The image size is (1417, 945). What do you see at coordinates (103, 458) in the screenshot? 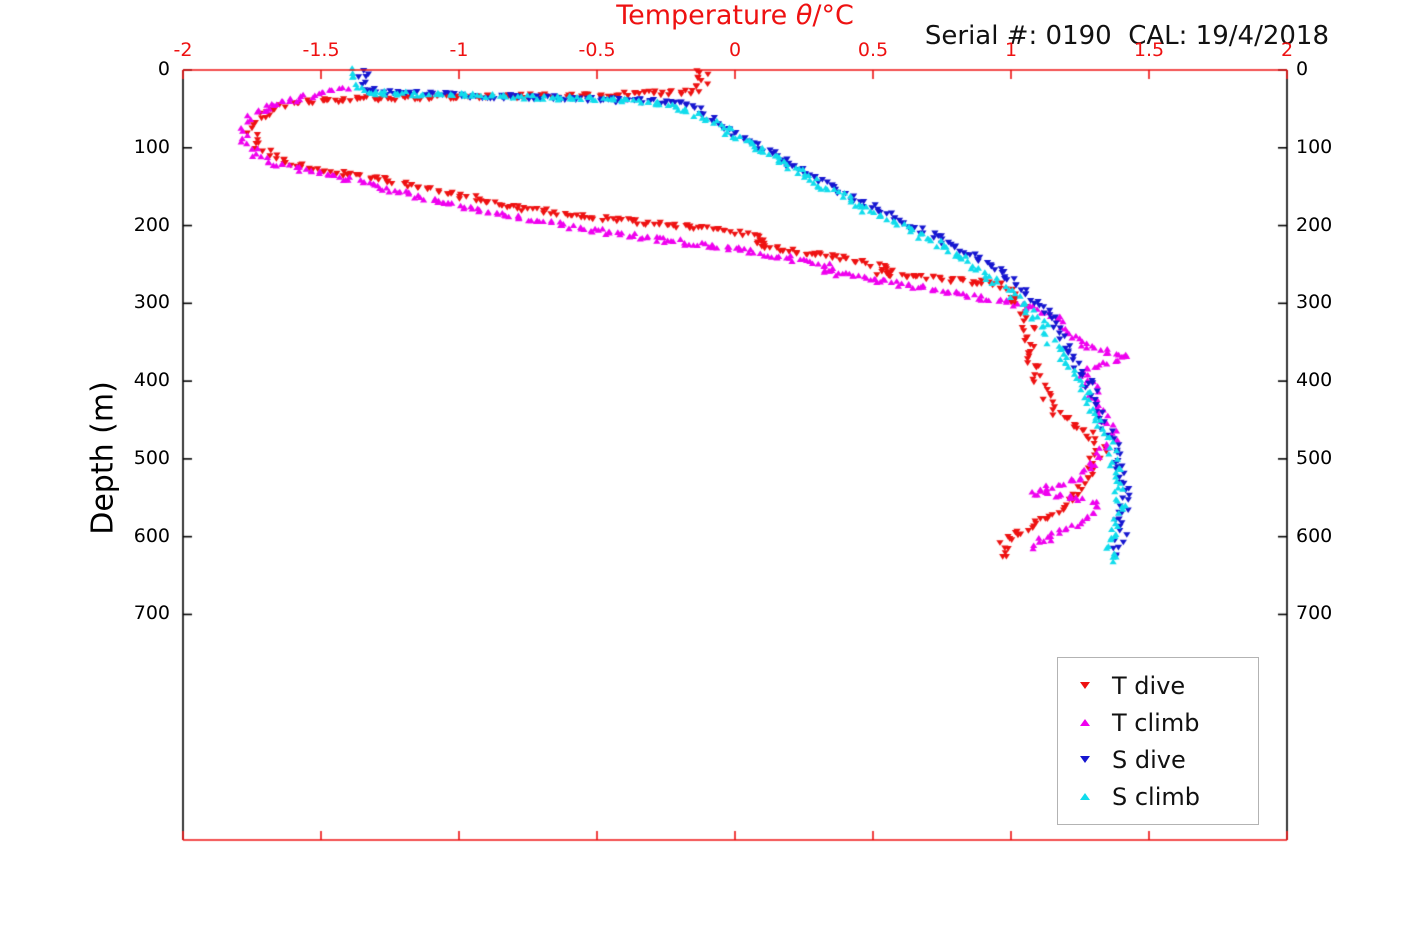
I see `y-axis-label: Depth (m)` at bounding box center [103, 458].